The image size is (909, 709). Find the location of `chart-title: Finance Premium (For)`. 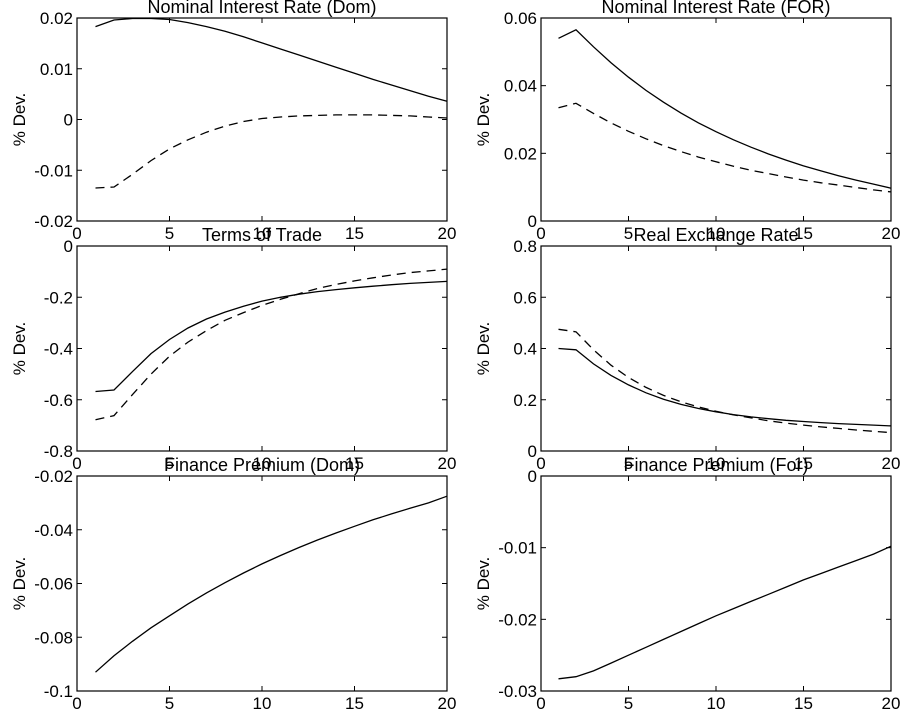

chart-title: Finance Premium (For) is located at coordinates (715, 465).